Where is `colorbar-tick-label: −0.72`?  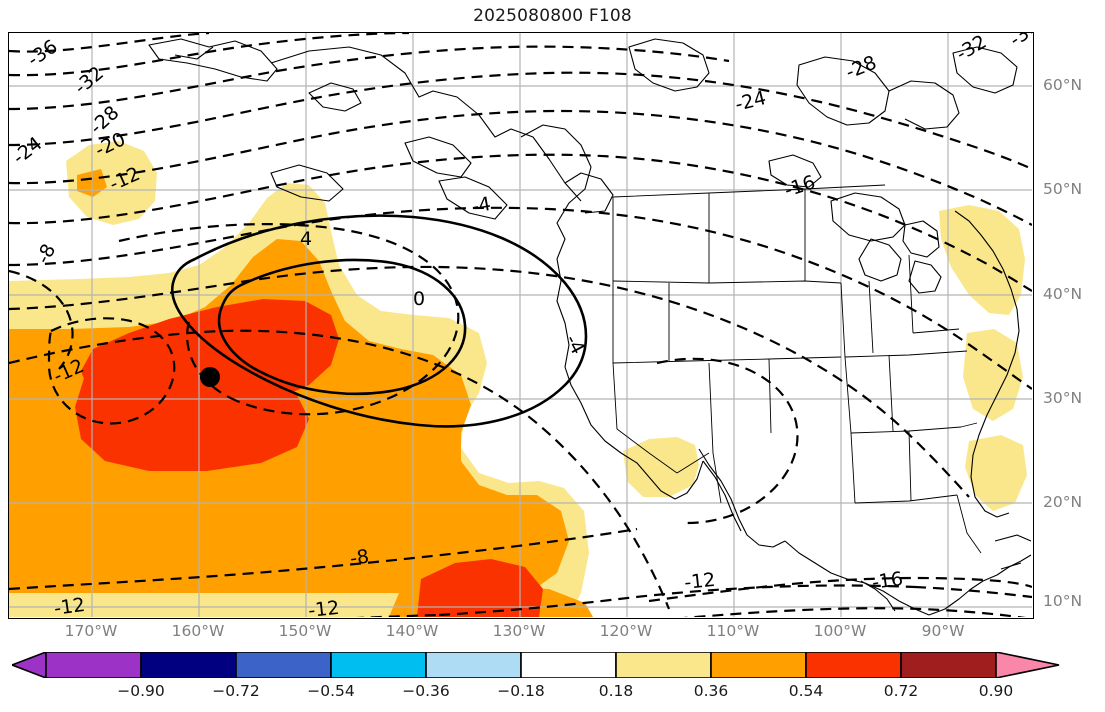
colorbar-tick-label: −0.72 is located at coordinates (236, 691).